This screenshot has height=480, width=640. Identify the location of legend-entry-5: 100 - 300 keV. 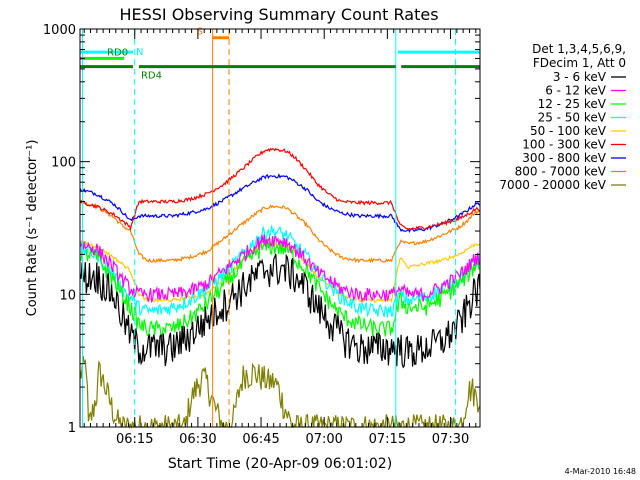
(564, 145).